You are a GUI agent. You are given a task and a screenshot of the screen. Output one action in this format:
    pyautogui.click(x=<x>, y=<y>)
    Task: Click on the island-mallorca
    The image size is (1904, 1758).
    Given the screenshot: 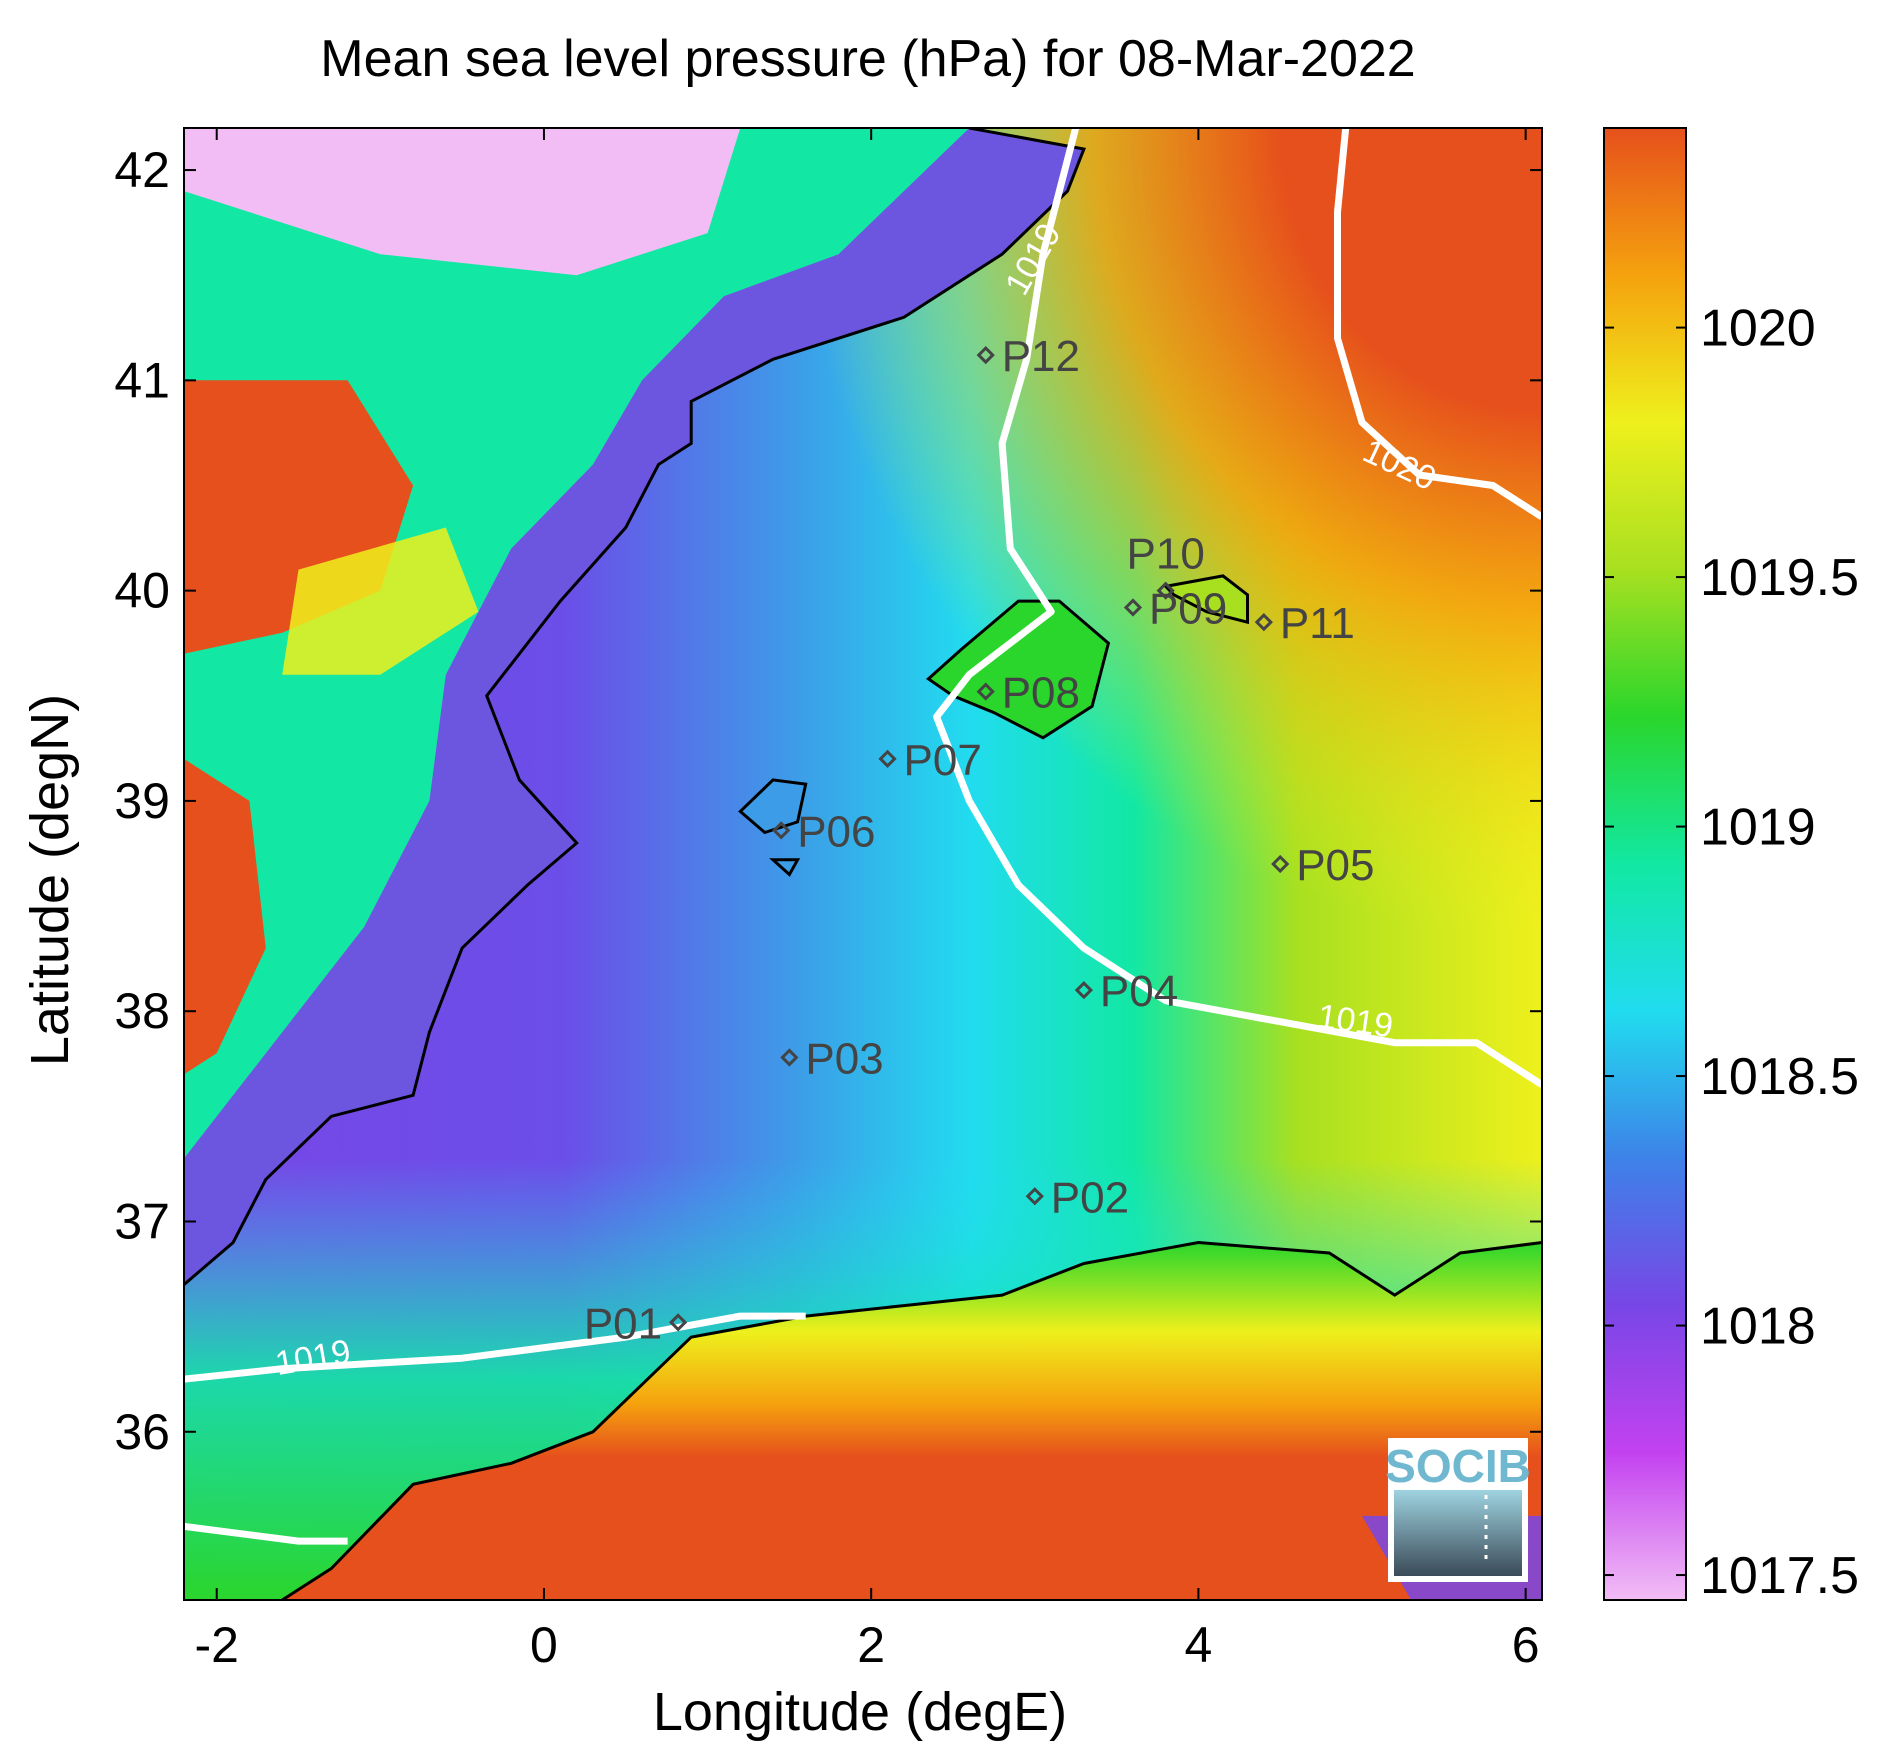 What is the action you would take?
    pyautogui.click(x=1018, y=669)
    